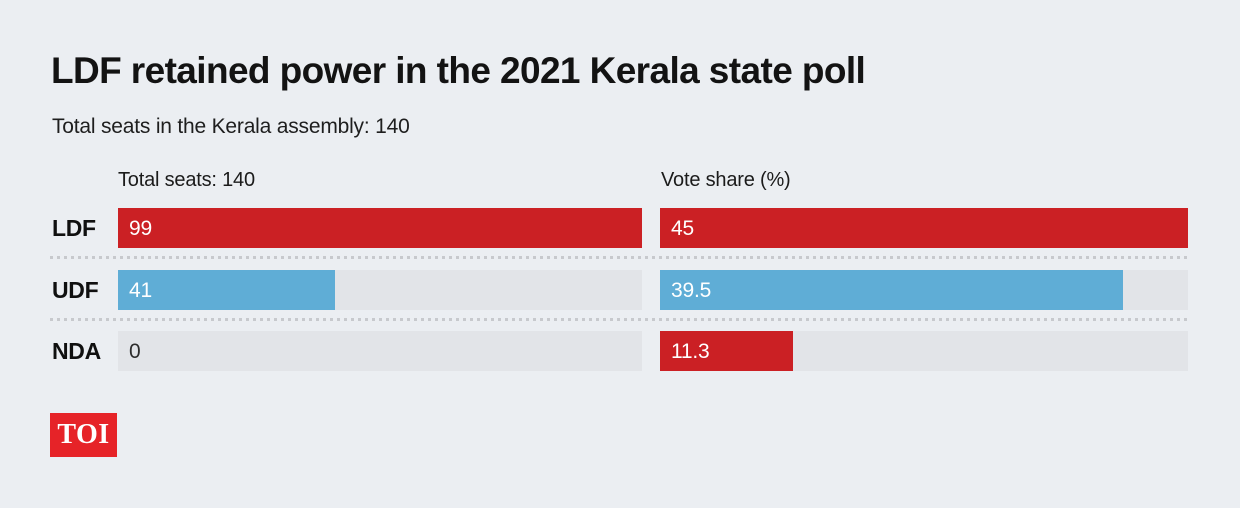  What do you see at coordinates (83, 435) in the screenshot?
I see `toi-logo: TOI` at bounding box center [83, 435].